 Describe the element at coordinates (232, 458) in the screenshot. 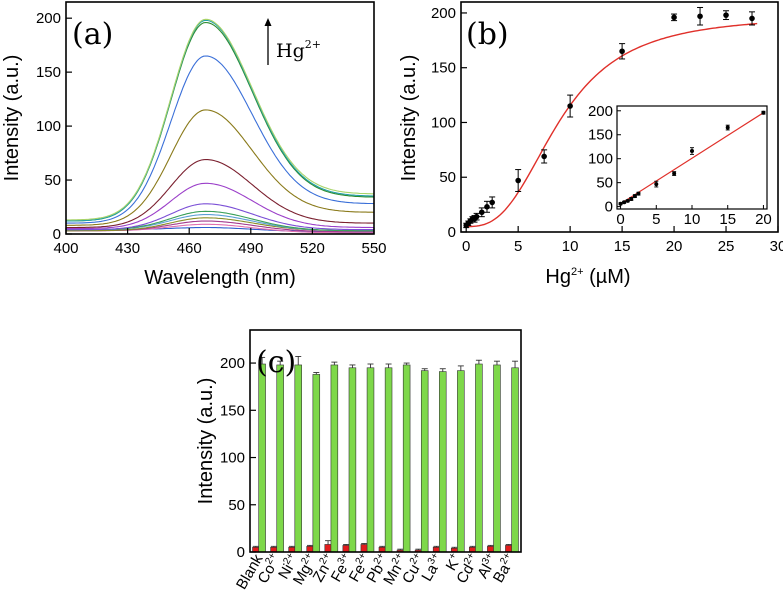

I see `c-ytick-label-100: 100` at that location.